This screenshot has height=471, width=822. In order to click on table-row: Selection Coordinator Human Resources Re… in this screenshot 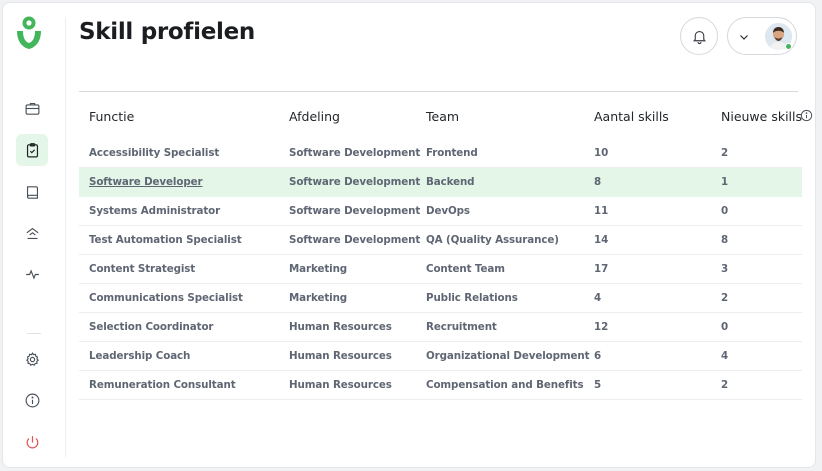, I will do `click(440, 327)`.